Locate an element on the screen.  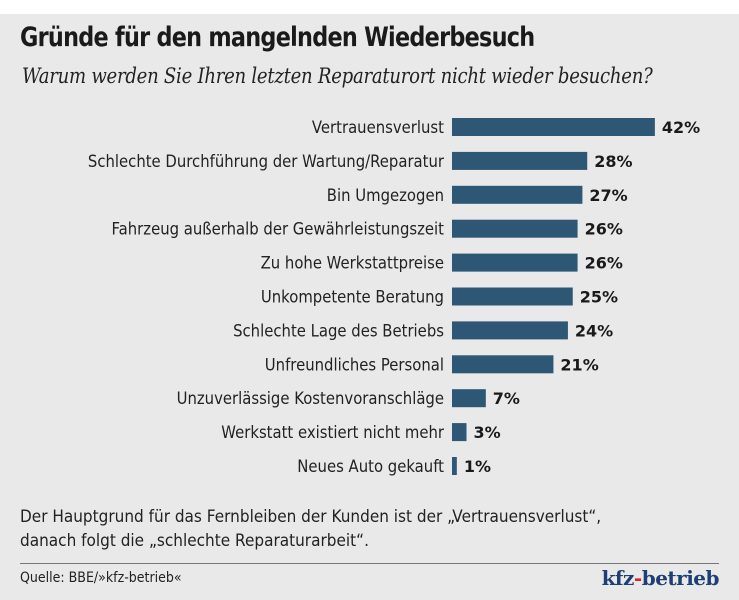
category-label: Schlechte Lage des Betriebs is located at coordinates (338, 330).